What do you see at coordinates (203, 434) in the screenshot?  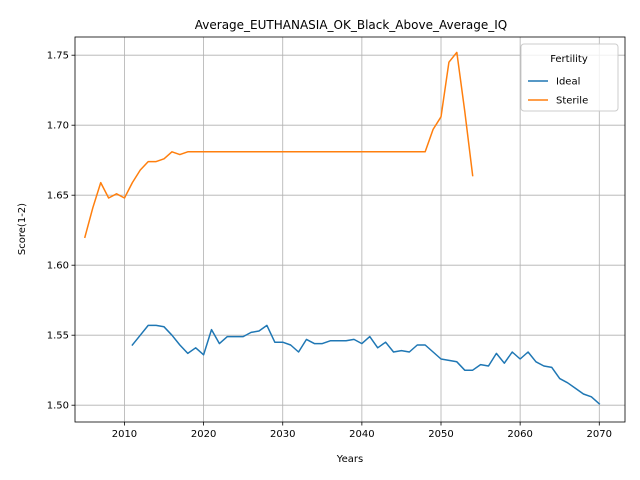 I see `x-tick-label: 2020` at bounding box center [203, 434].